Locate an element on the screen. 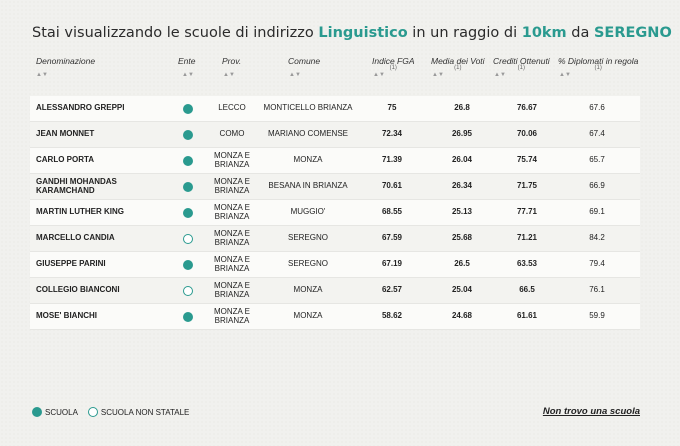  diplomati-cell: 65.7 is located at coordinates (597, 160).